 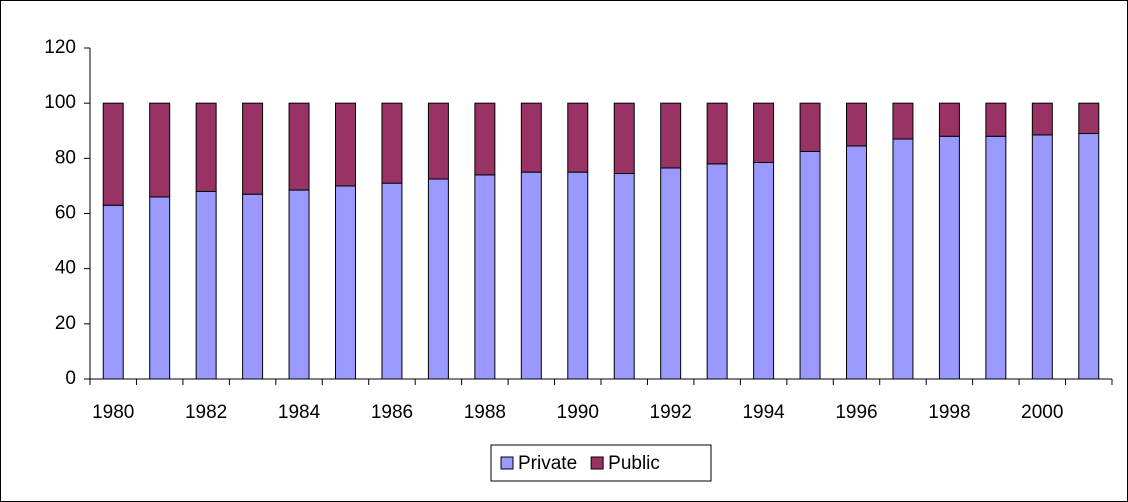 I want to click on x-tick-label: 1988, so click(x=485, y=412).